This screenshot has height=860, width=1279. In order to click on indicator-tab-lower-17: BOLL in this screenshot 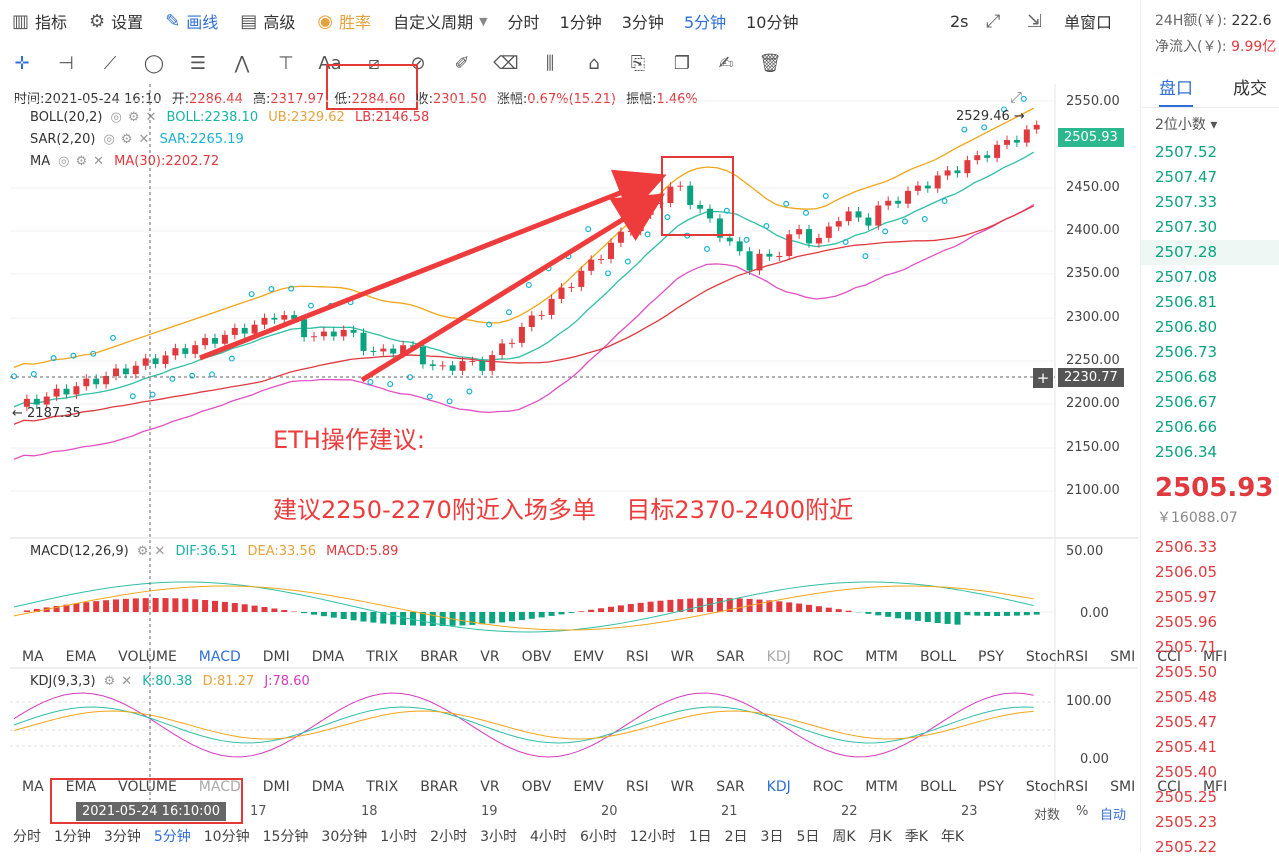, I will do `click(938, 787)`.